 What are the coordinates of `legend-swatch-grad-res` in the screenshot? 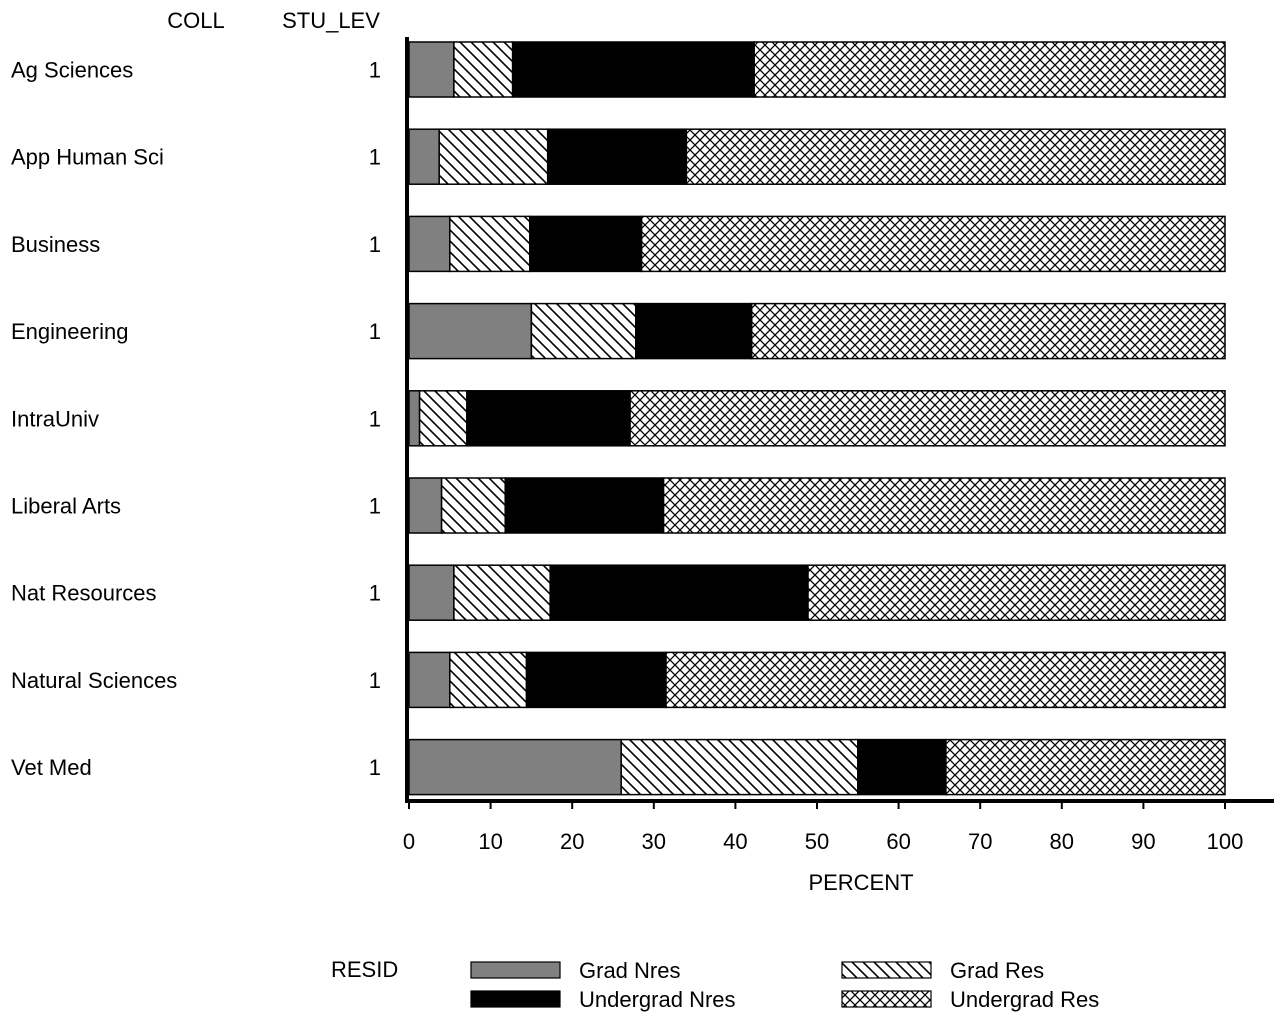 It's located at (886, 970).